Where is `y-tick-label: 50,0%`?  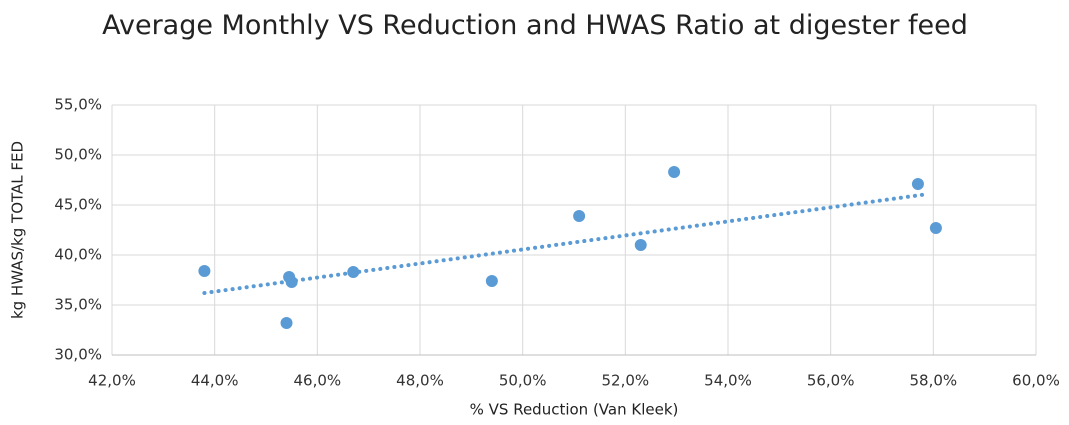 y-tick-label: 50,0% is located at coordinates (78, 155).